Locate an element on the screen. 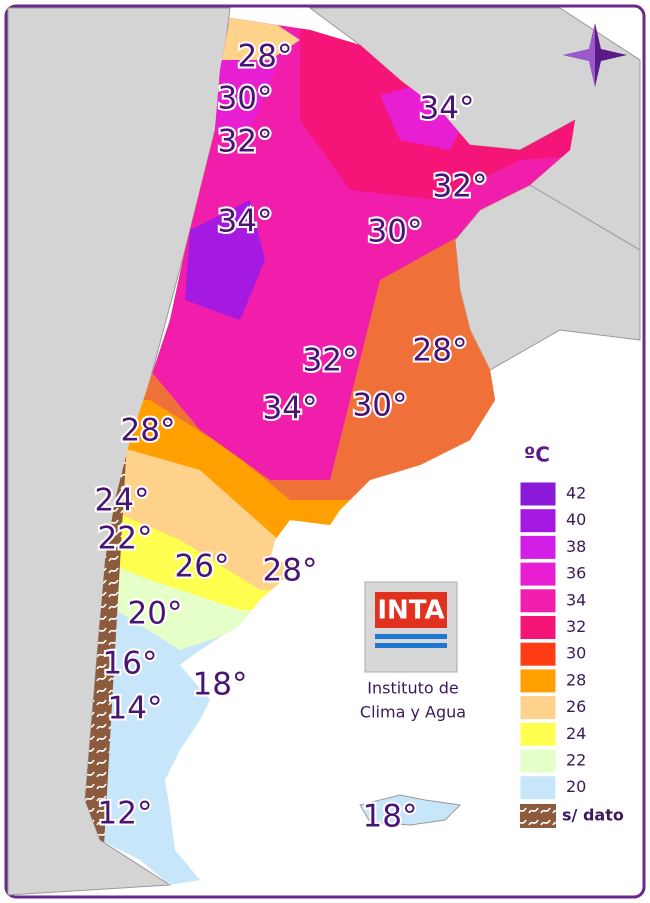 The height and width of the screenshot is (903, 650). legend-label: 20 is located at coordinates (576, 786).